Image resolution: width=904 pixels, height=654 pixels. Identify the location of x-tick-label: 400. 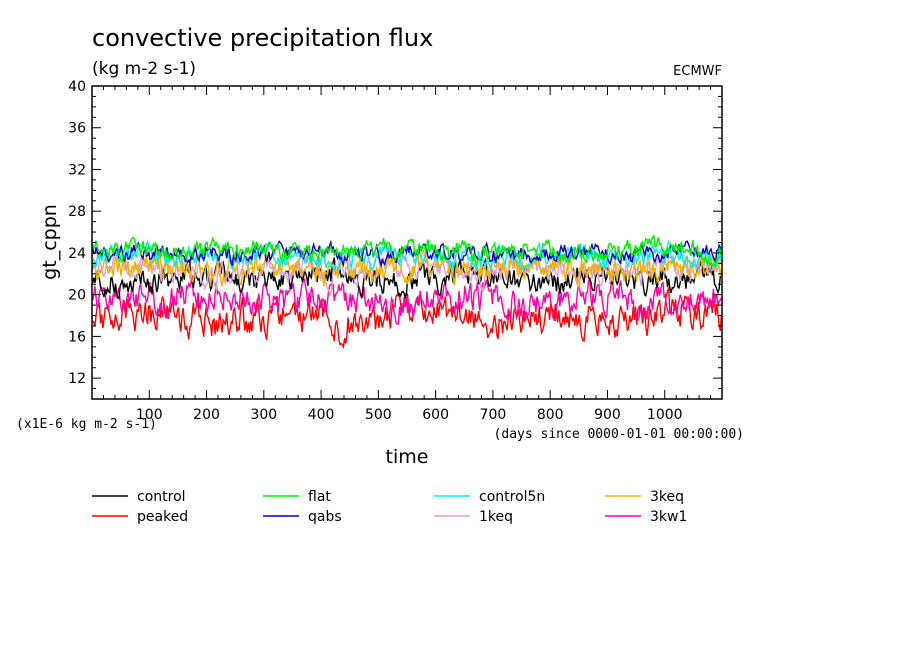
(321, 415).